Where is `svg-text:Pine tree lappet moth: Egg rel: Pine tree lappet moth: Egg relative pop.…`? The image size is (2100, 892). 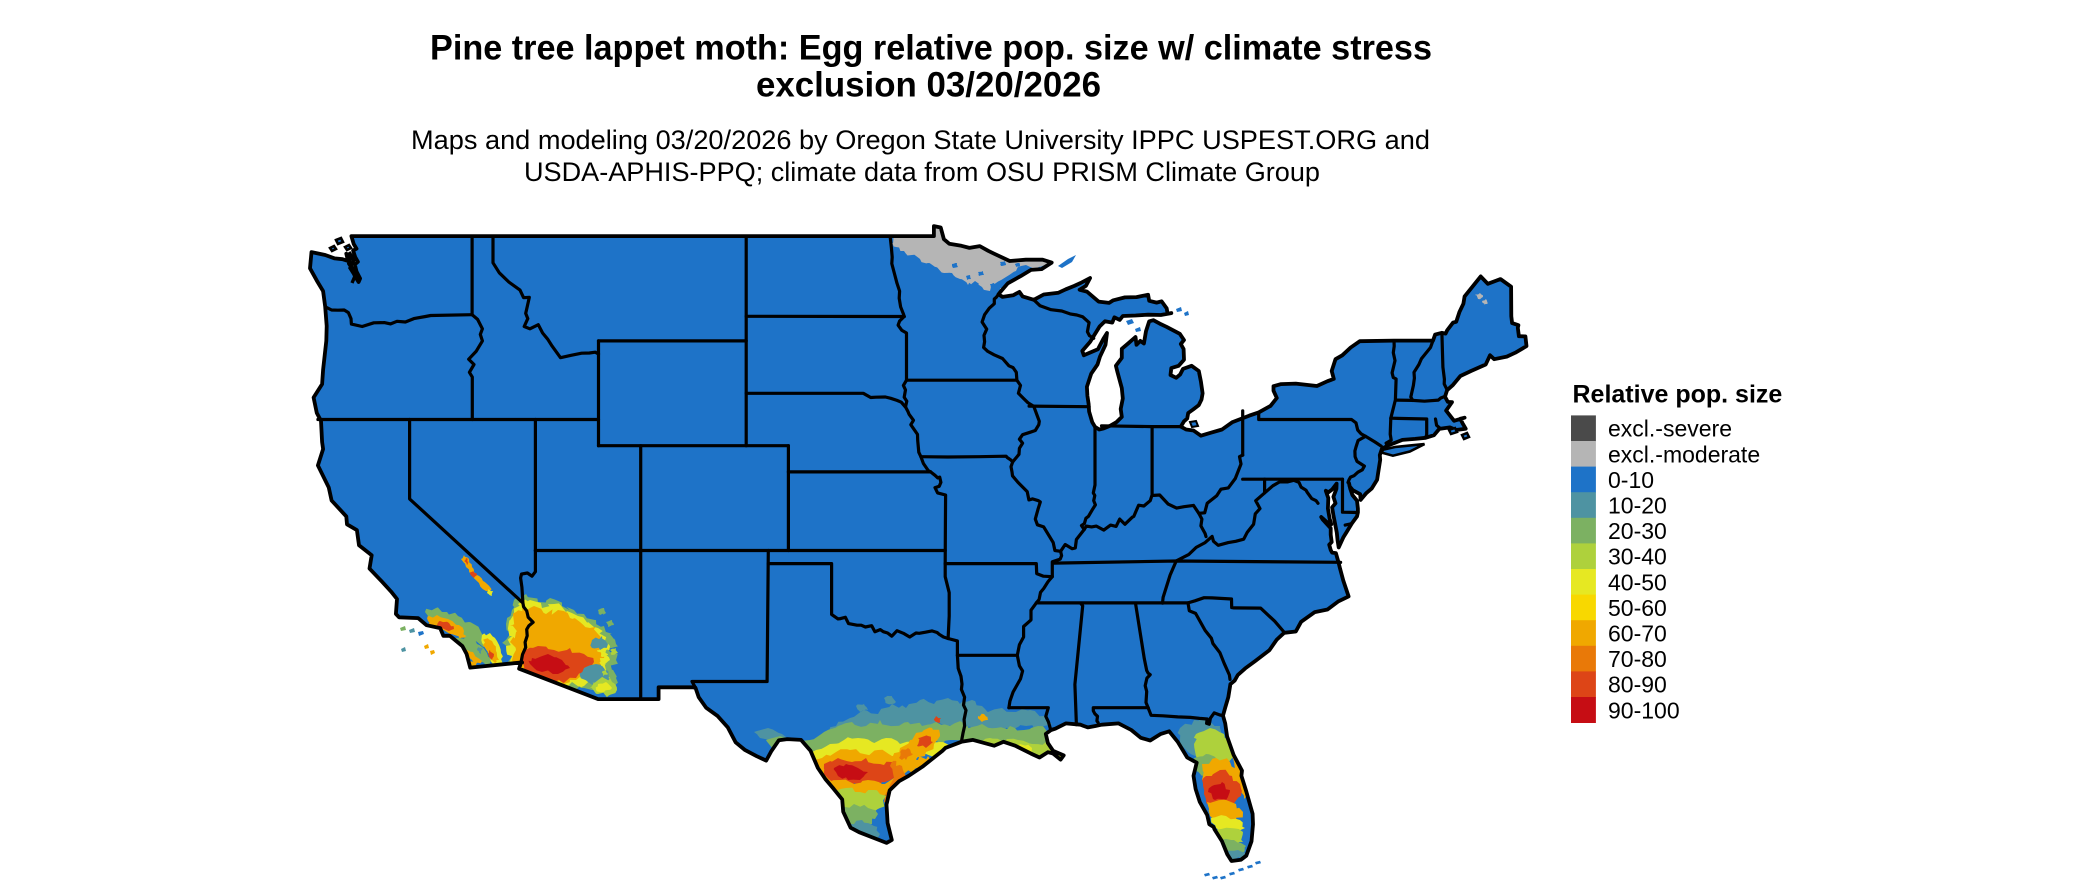
svg-text:Pine tree lappet moth: Egg rel: Pine tree lappet moth: Egg relative pop.… is located at coordinates (931, 48).